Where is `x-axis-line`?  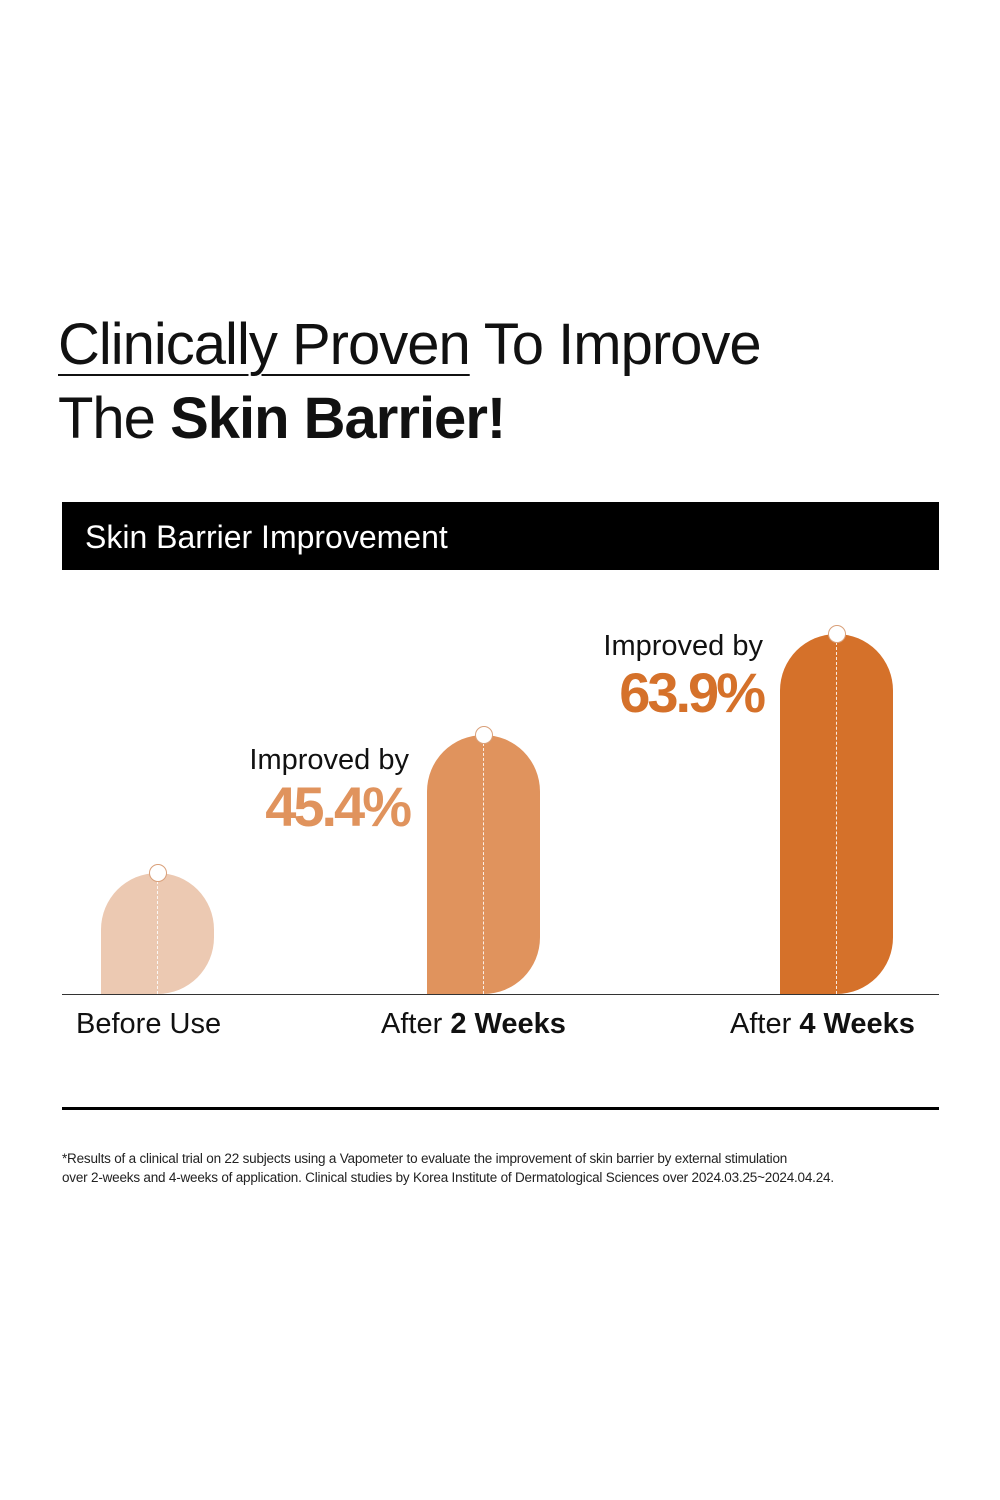
x-axis-line is located at coordinates (500, 994).